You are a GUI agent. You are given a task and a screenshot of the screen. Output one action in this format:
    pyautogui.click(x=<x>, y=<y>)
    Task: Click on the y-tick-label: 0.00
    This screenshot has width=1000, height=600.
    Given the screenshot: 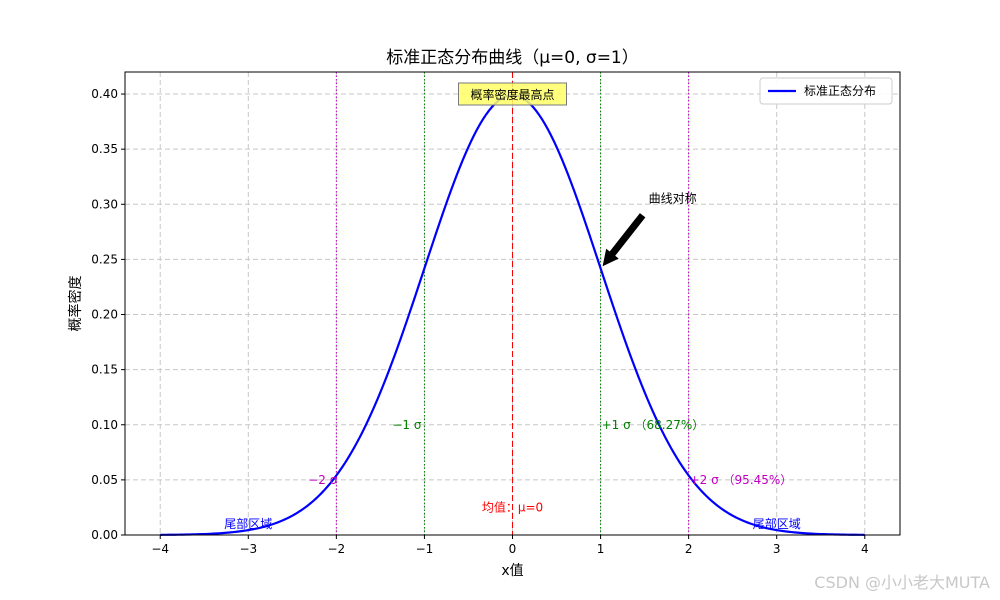 What is the action you would take?
    pyautogui.click(x=104, y=535)
    